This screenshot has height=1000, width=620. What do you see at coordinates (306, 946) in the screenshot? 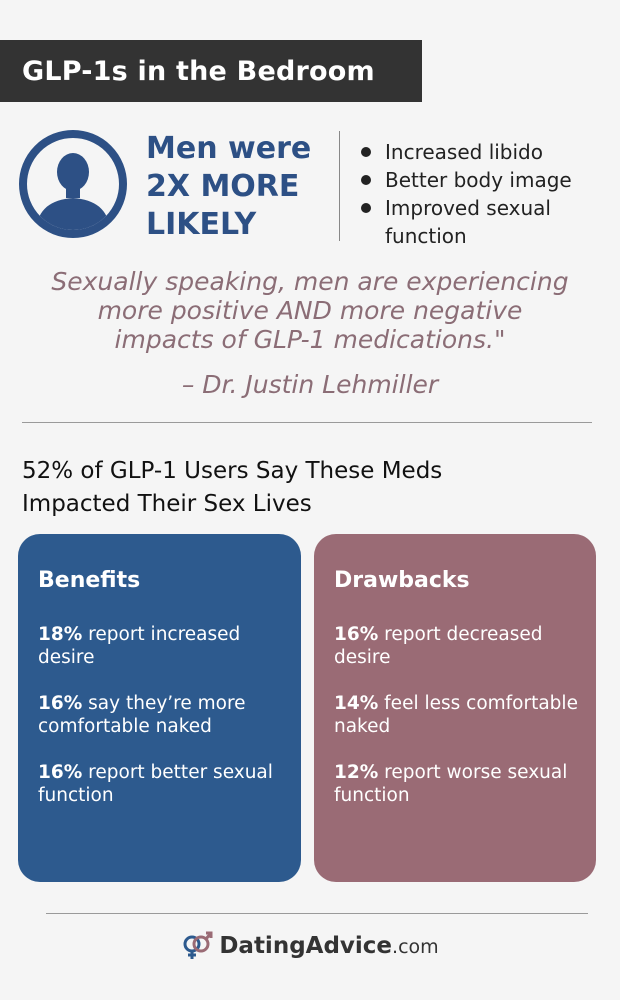
I see `logo-name: DatingAdvice` at bounding box center [306, 946].